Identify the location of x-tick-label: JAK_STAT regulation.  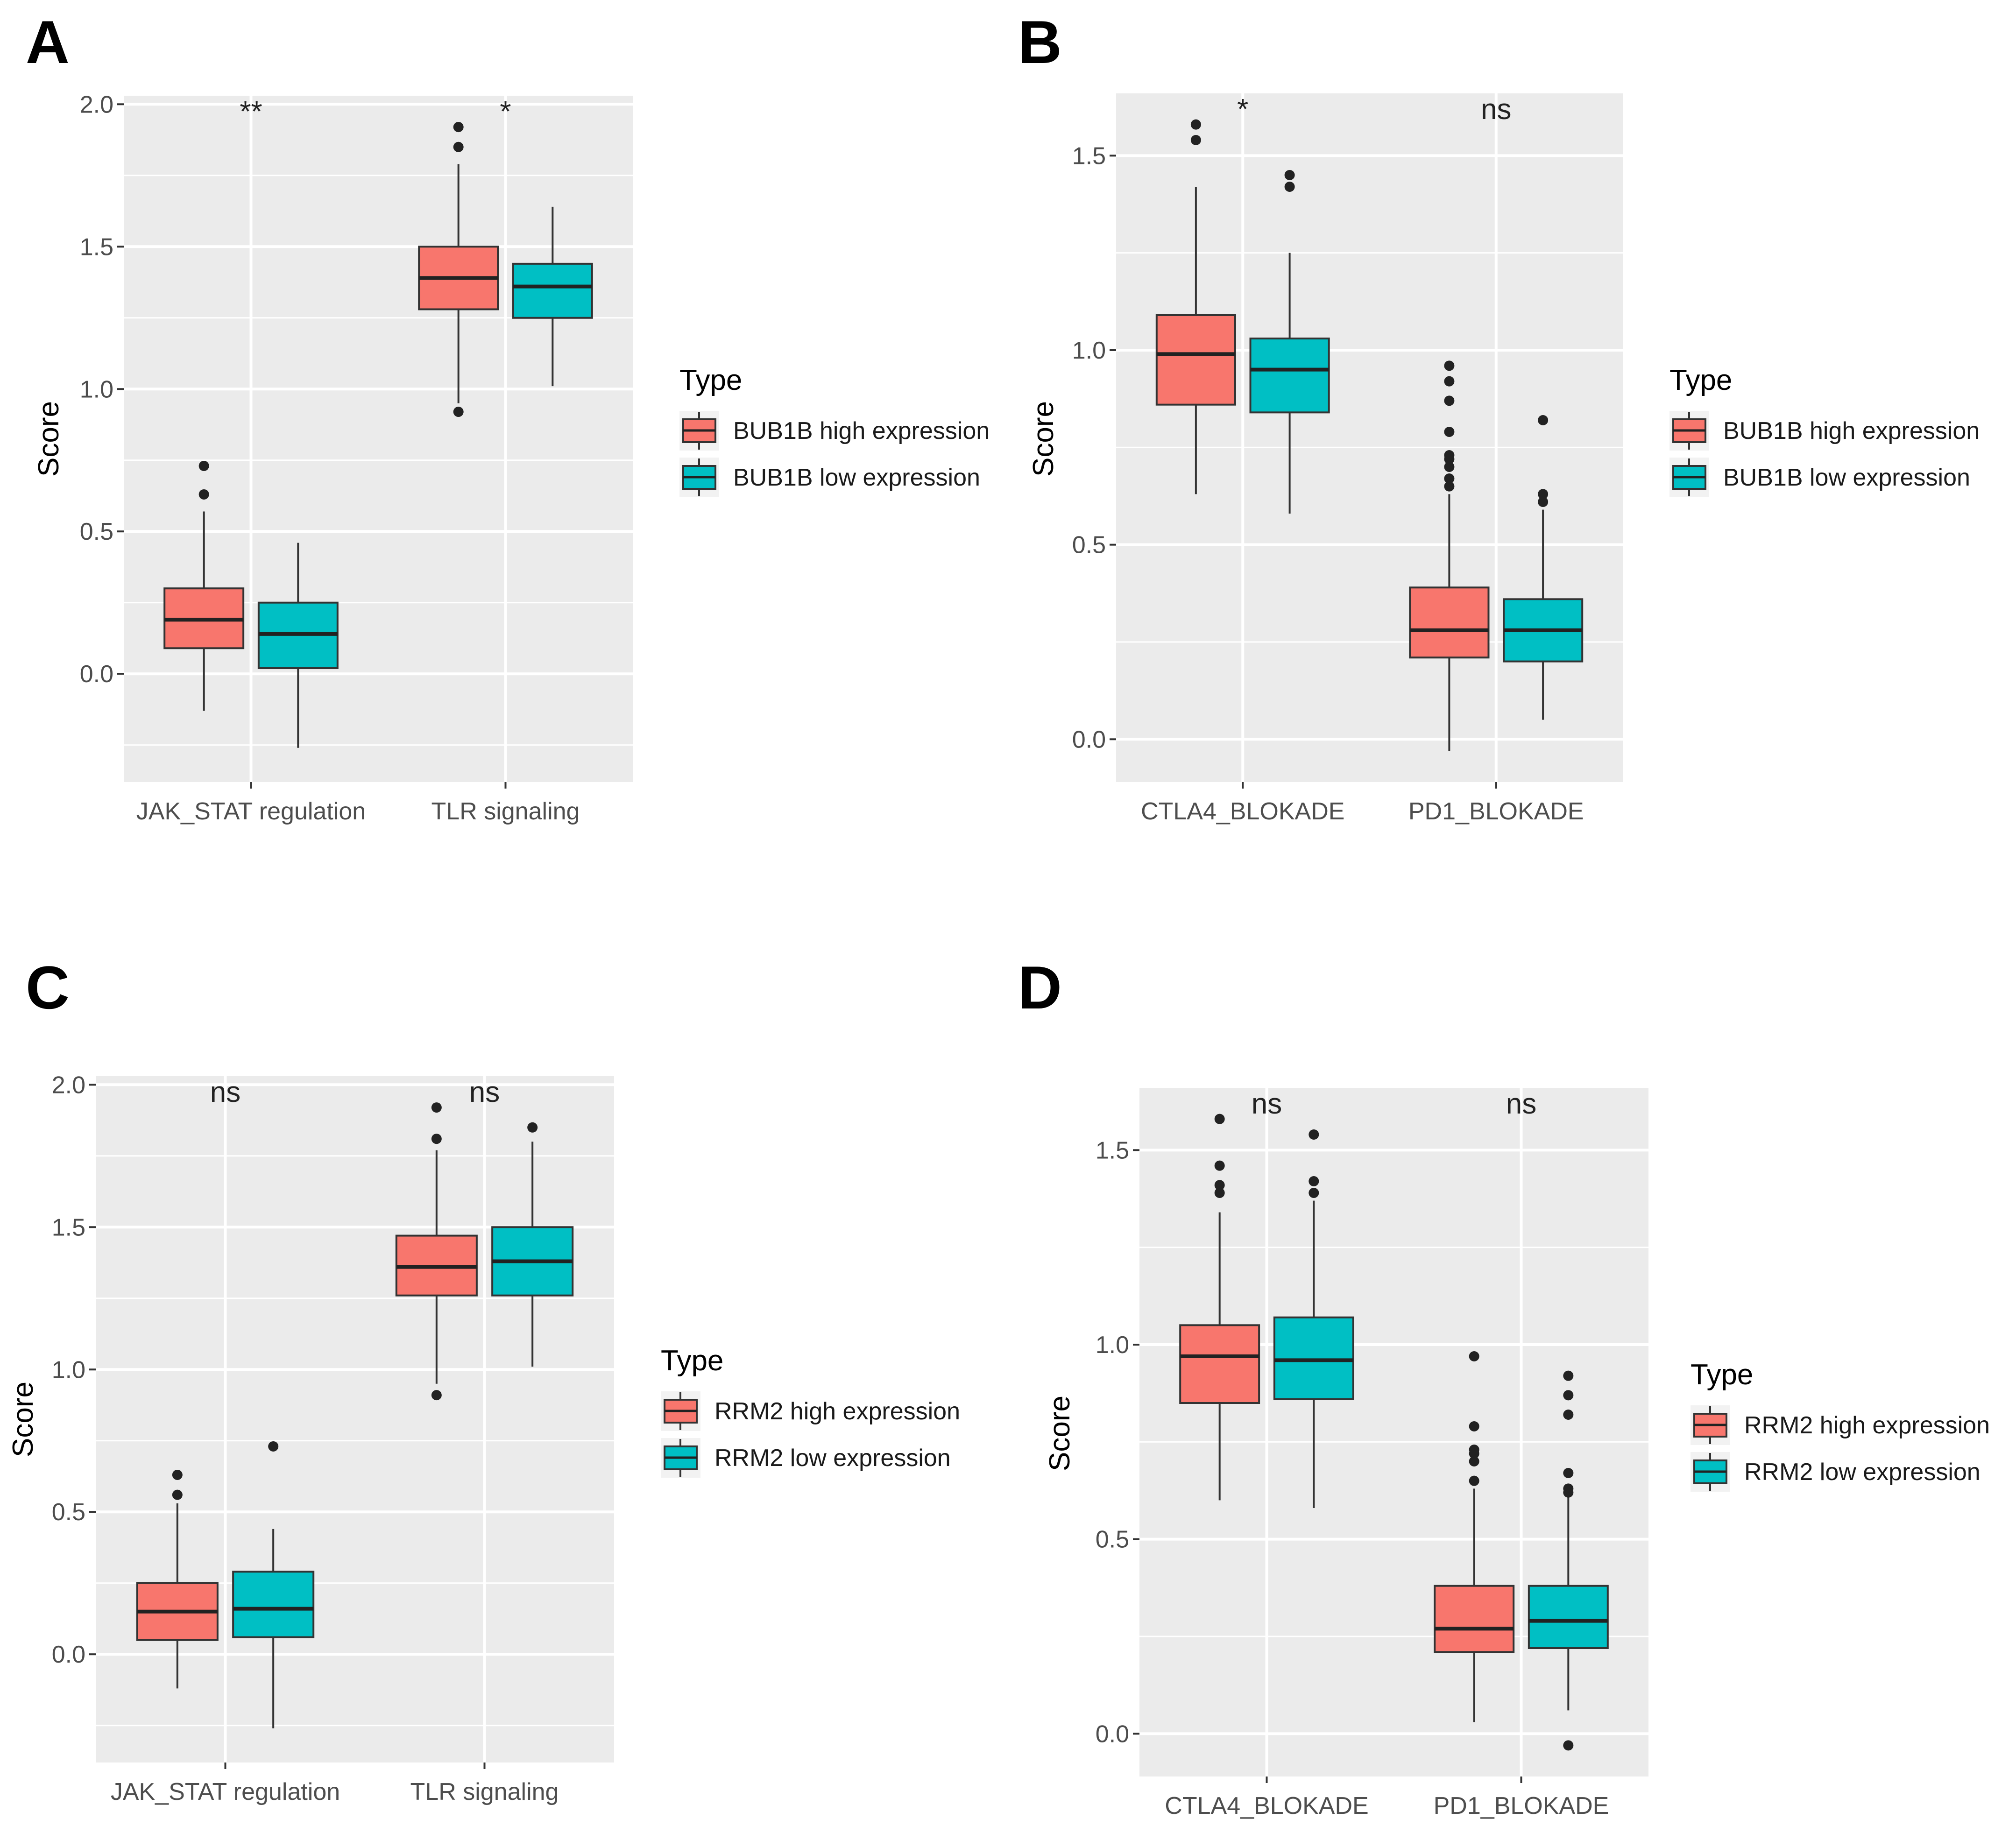
(251, 812).